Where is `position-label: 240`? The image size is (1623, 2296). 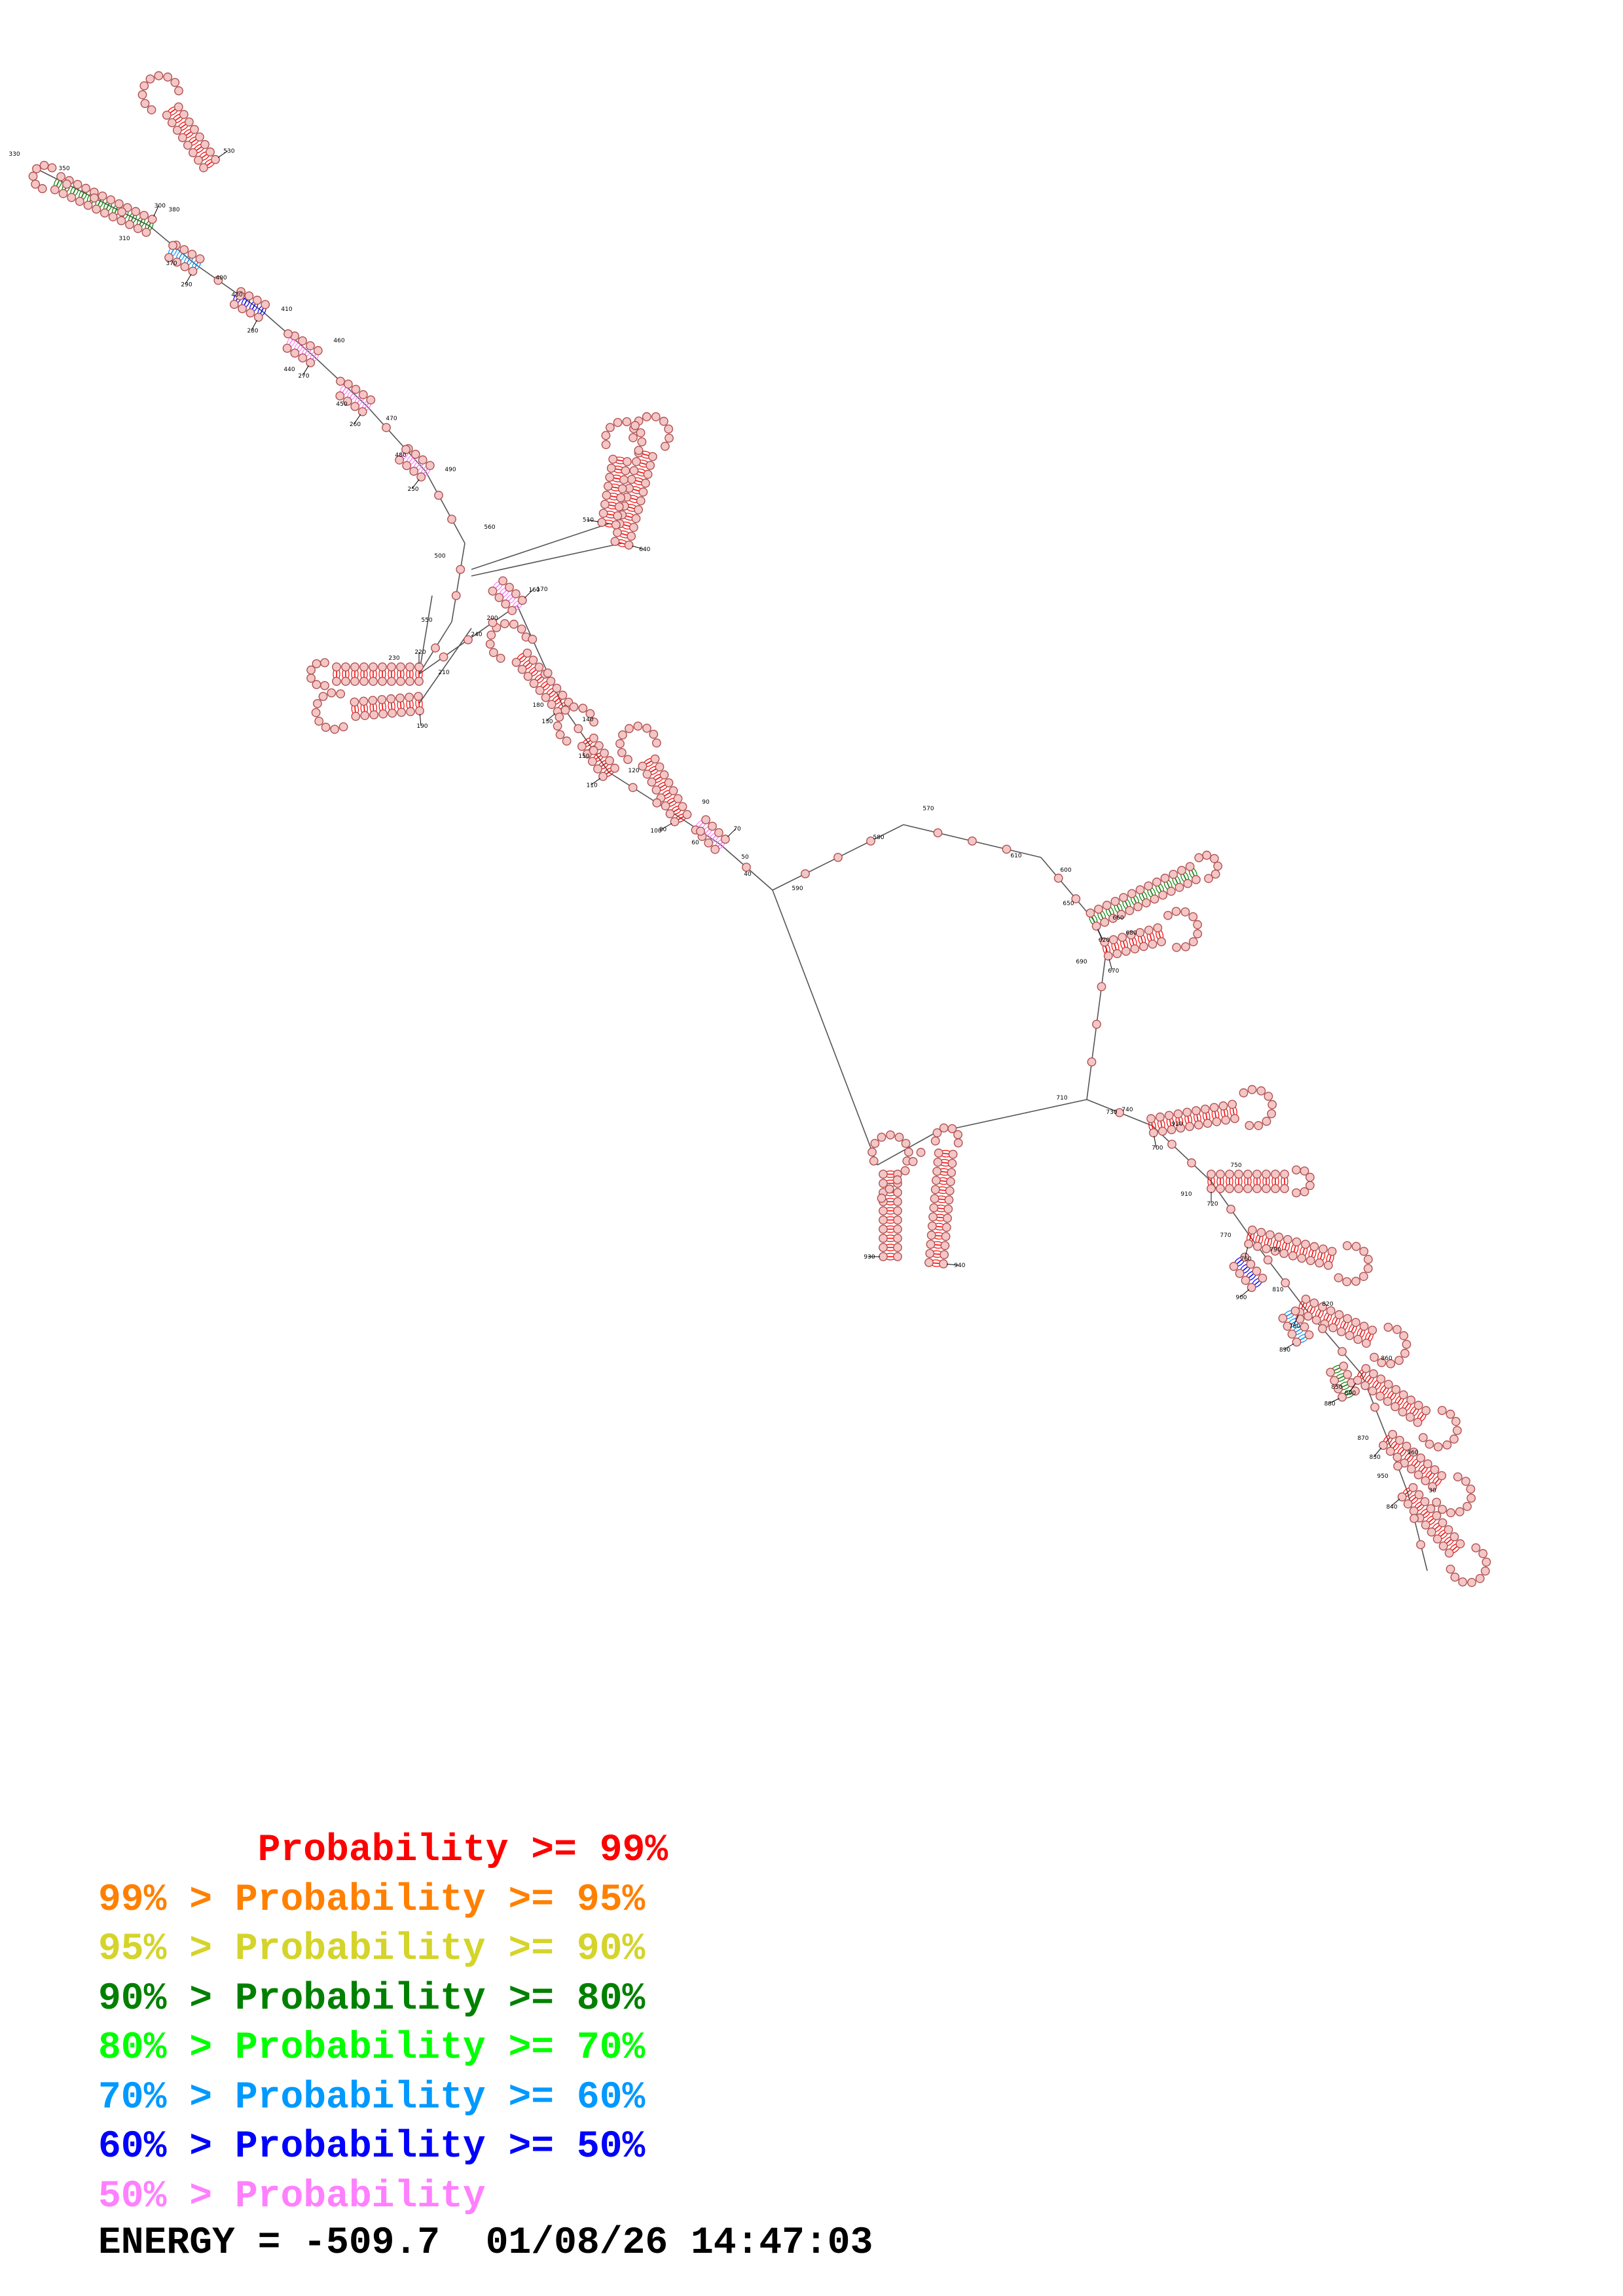
position-label: 240 is located at coordinates (476, 635).